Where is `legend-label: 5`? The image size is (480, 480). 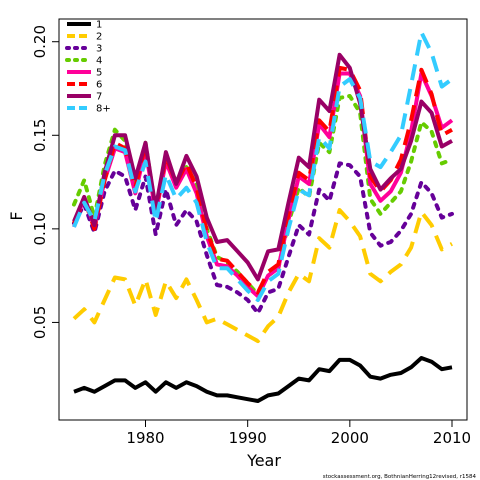 legend-label: 5 is located at coordinates (99, 73).